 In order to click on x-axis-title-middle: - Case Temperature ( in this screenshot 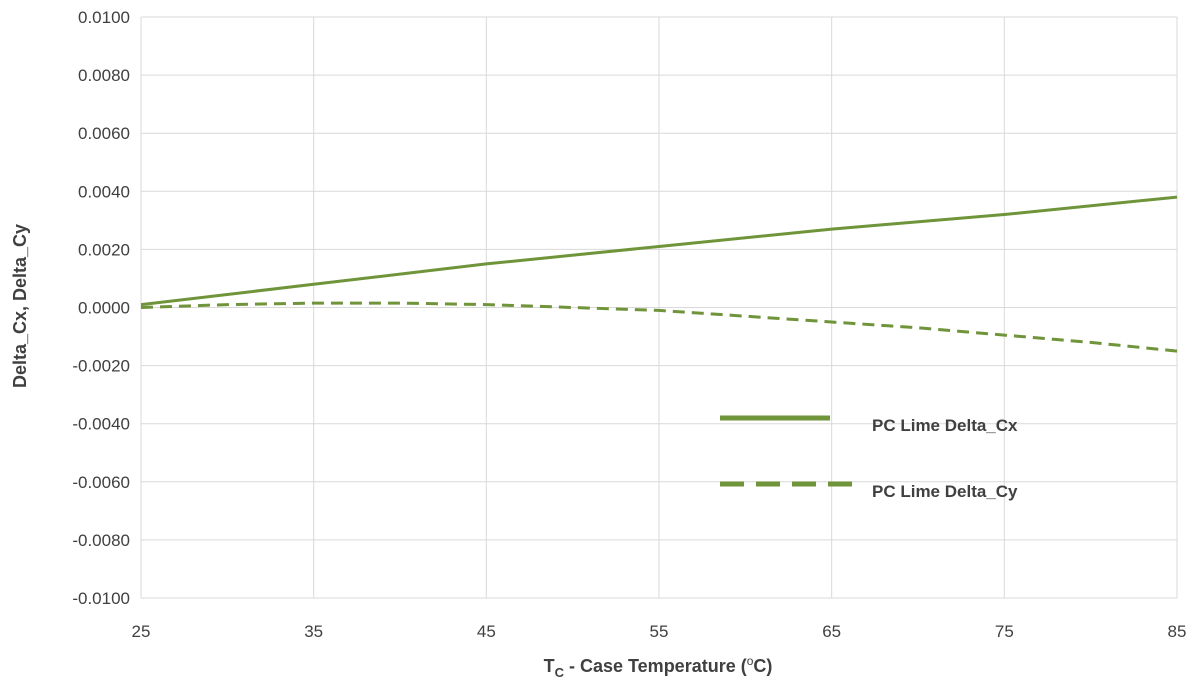, I will do `click(655, 666)`.